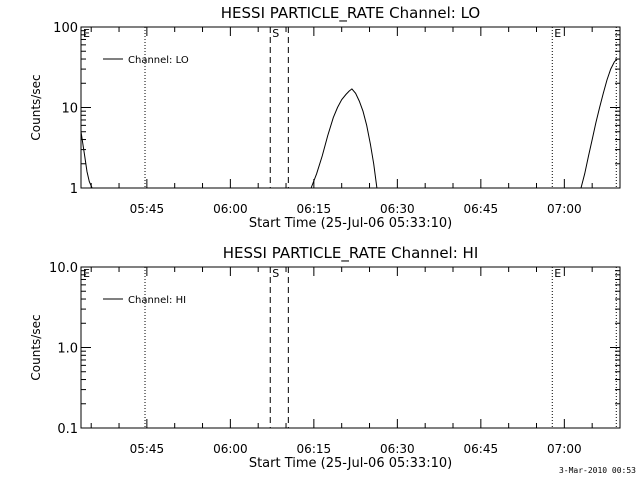  I want to click on y-tick-label: 1, so click(74, 189).